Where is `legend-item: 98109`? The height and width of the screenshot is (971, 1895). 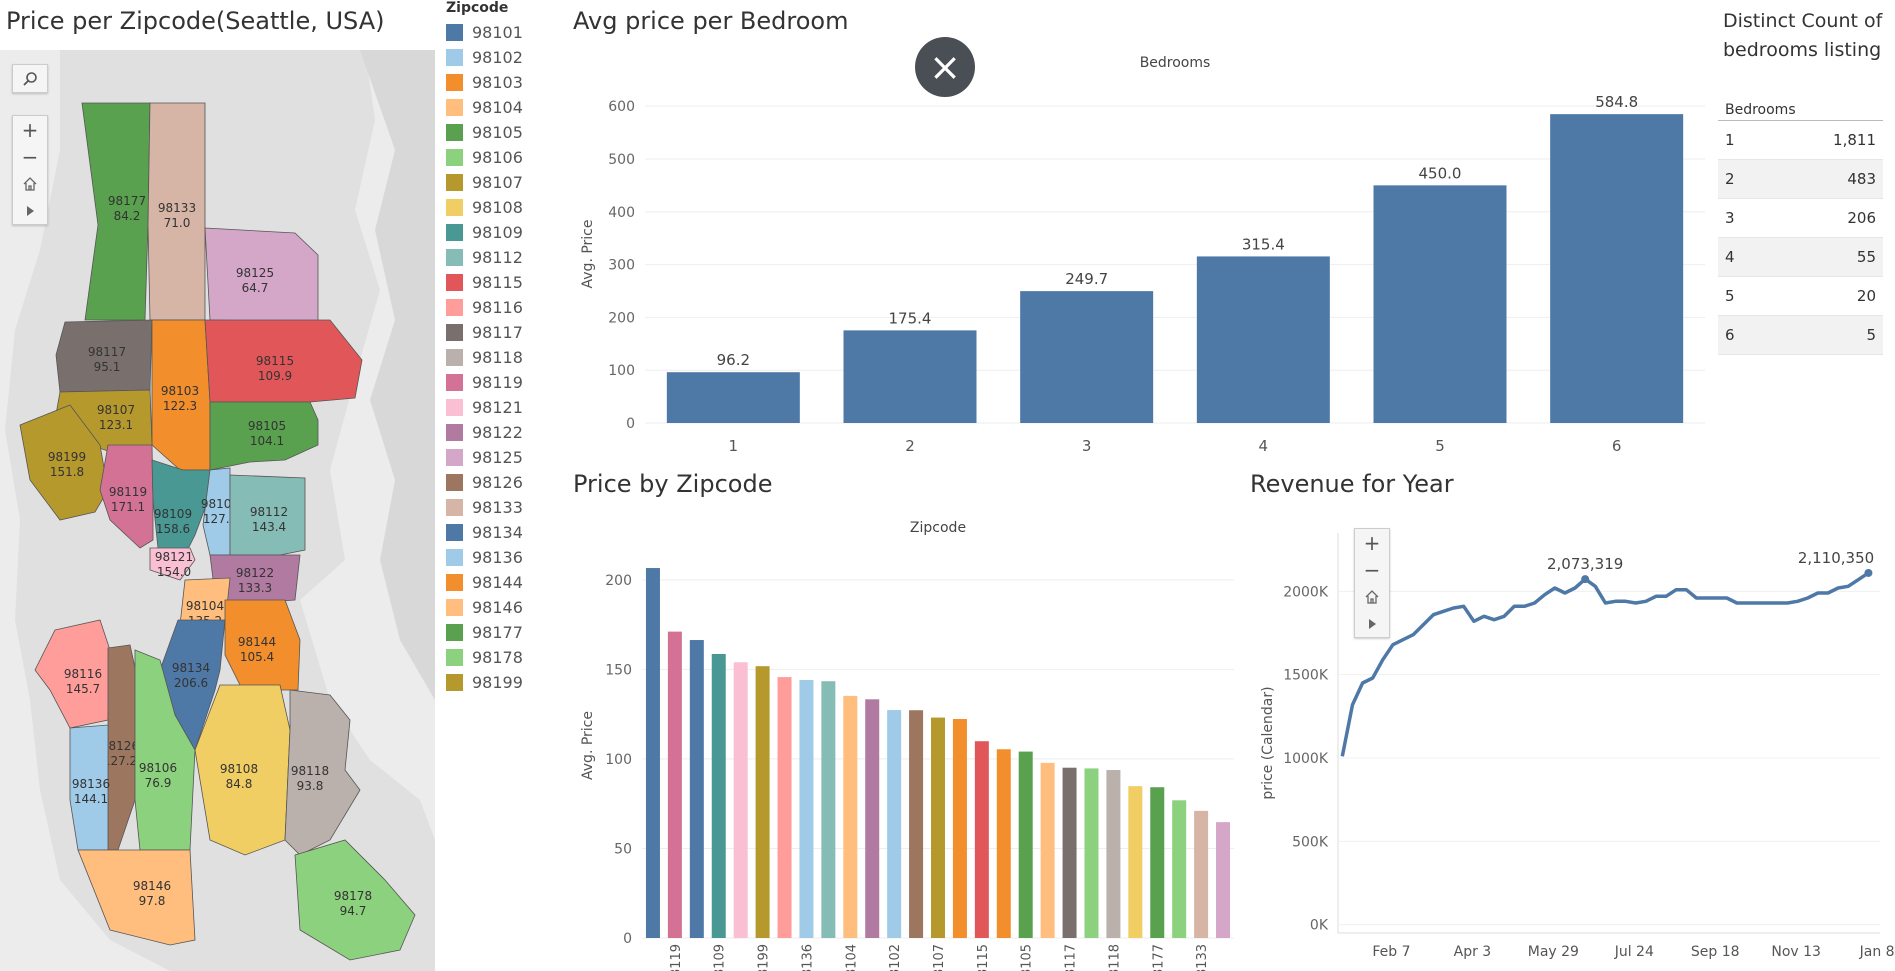
legend-item: 98109 is located at coordinates (491, 232).